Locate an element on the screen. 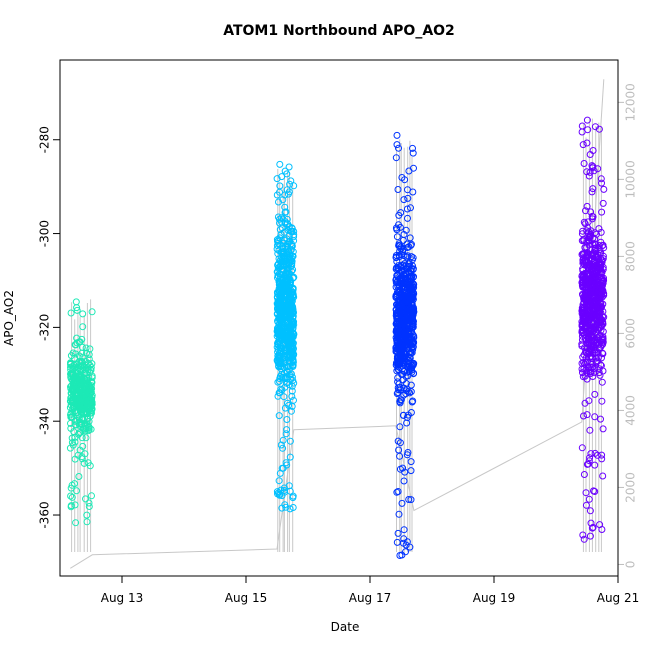  y-tick-label: -320 is located at coordinates (45, 327).